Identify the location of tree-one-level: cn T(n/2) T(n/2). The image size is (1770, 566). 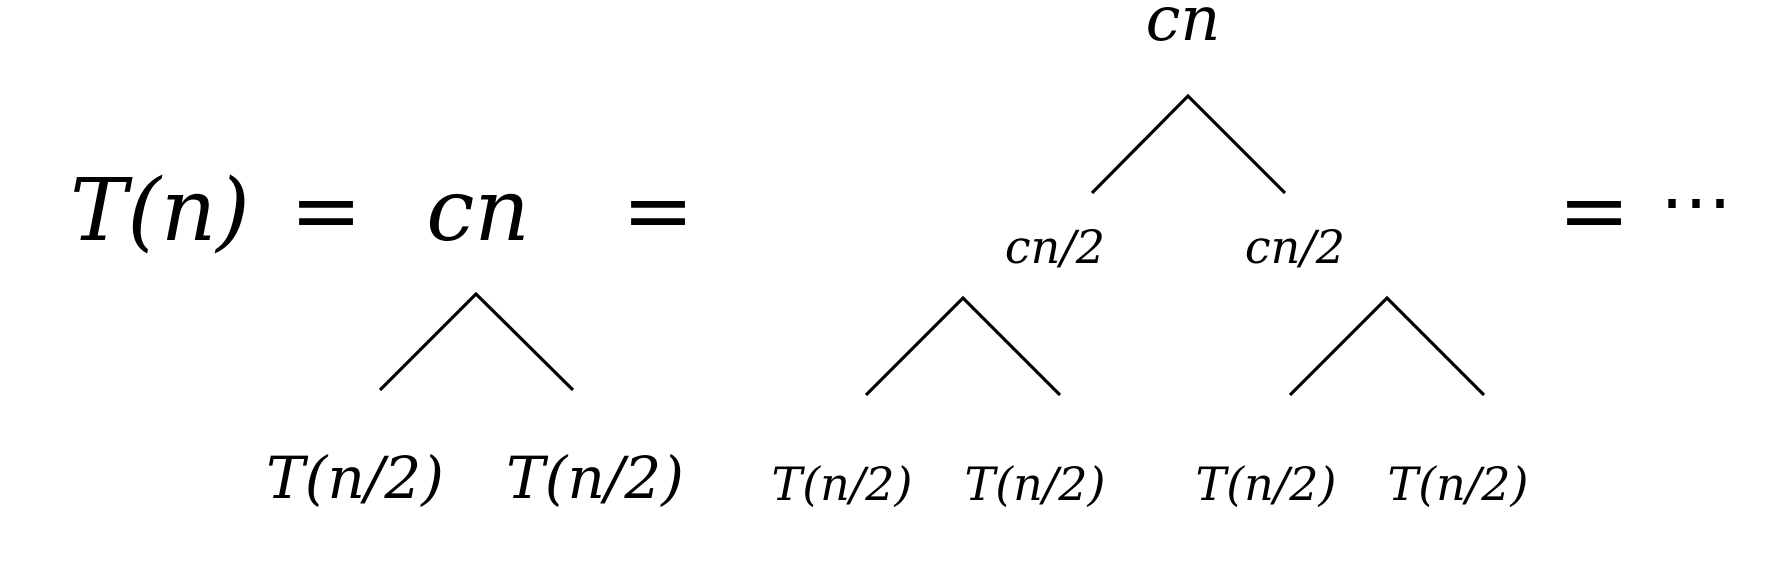
(475, 336).